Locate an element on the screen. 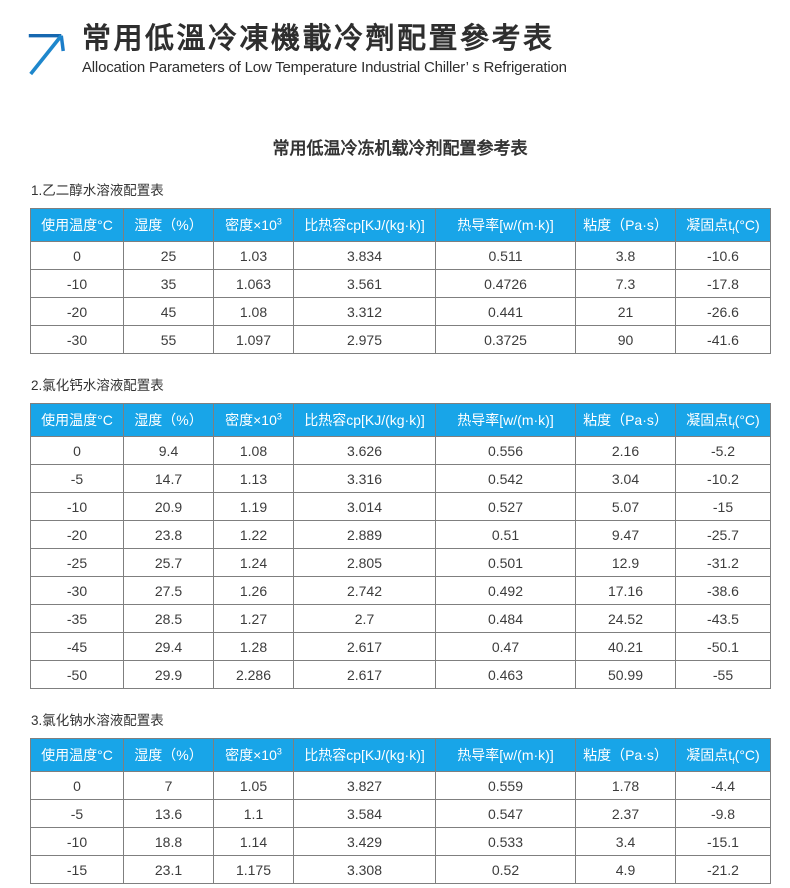 This screenshot has height=888, width=790. data-cell: 18.8 is located at coordinates (168, 841).